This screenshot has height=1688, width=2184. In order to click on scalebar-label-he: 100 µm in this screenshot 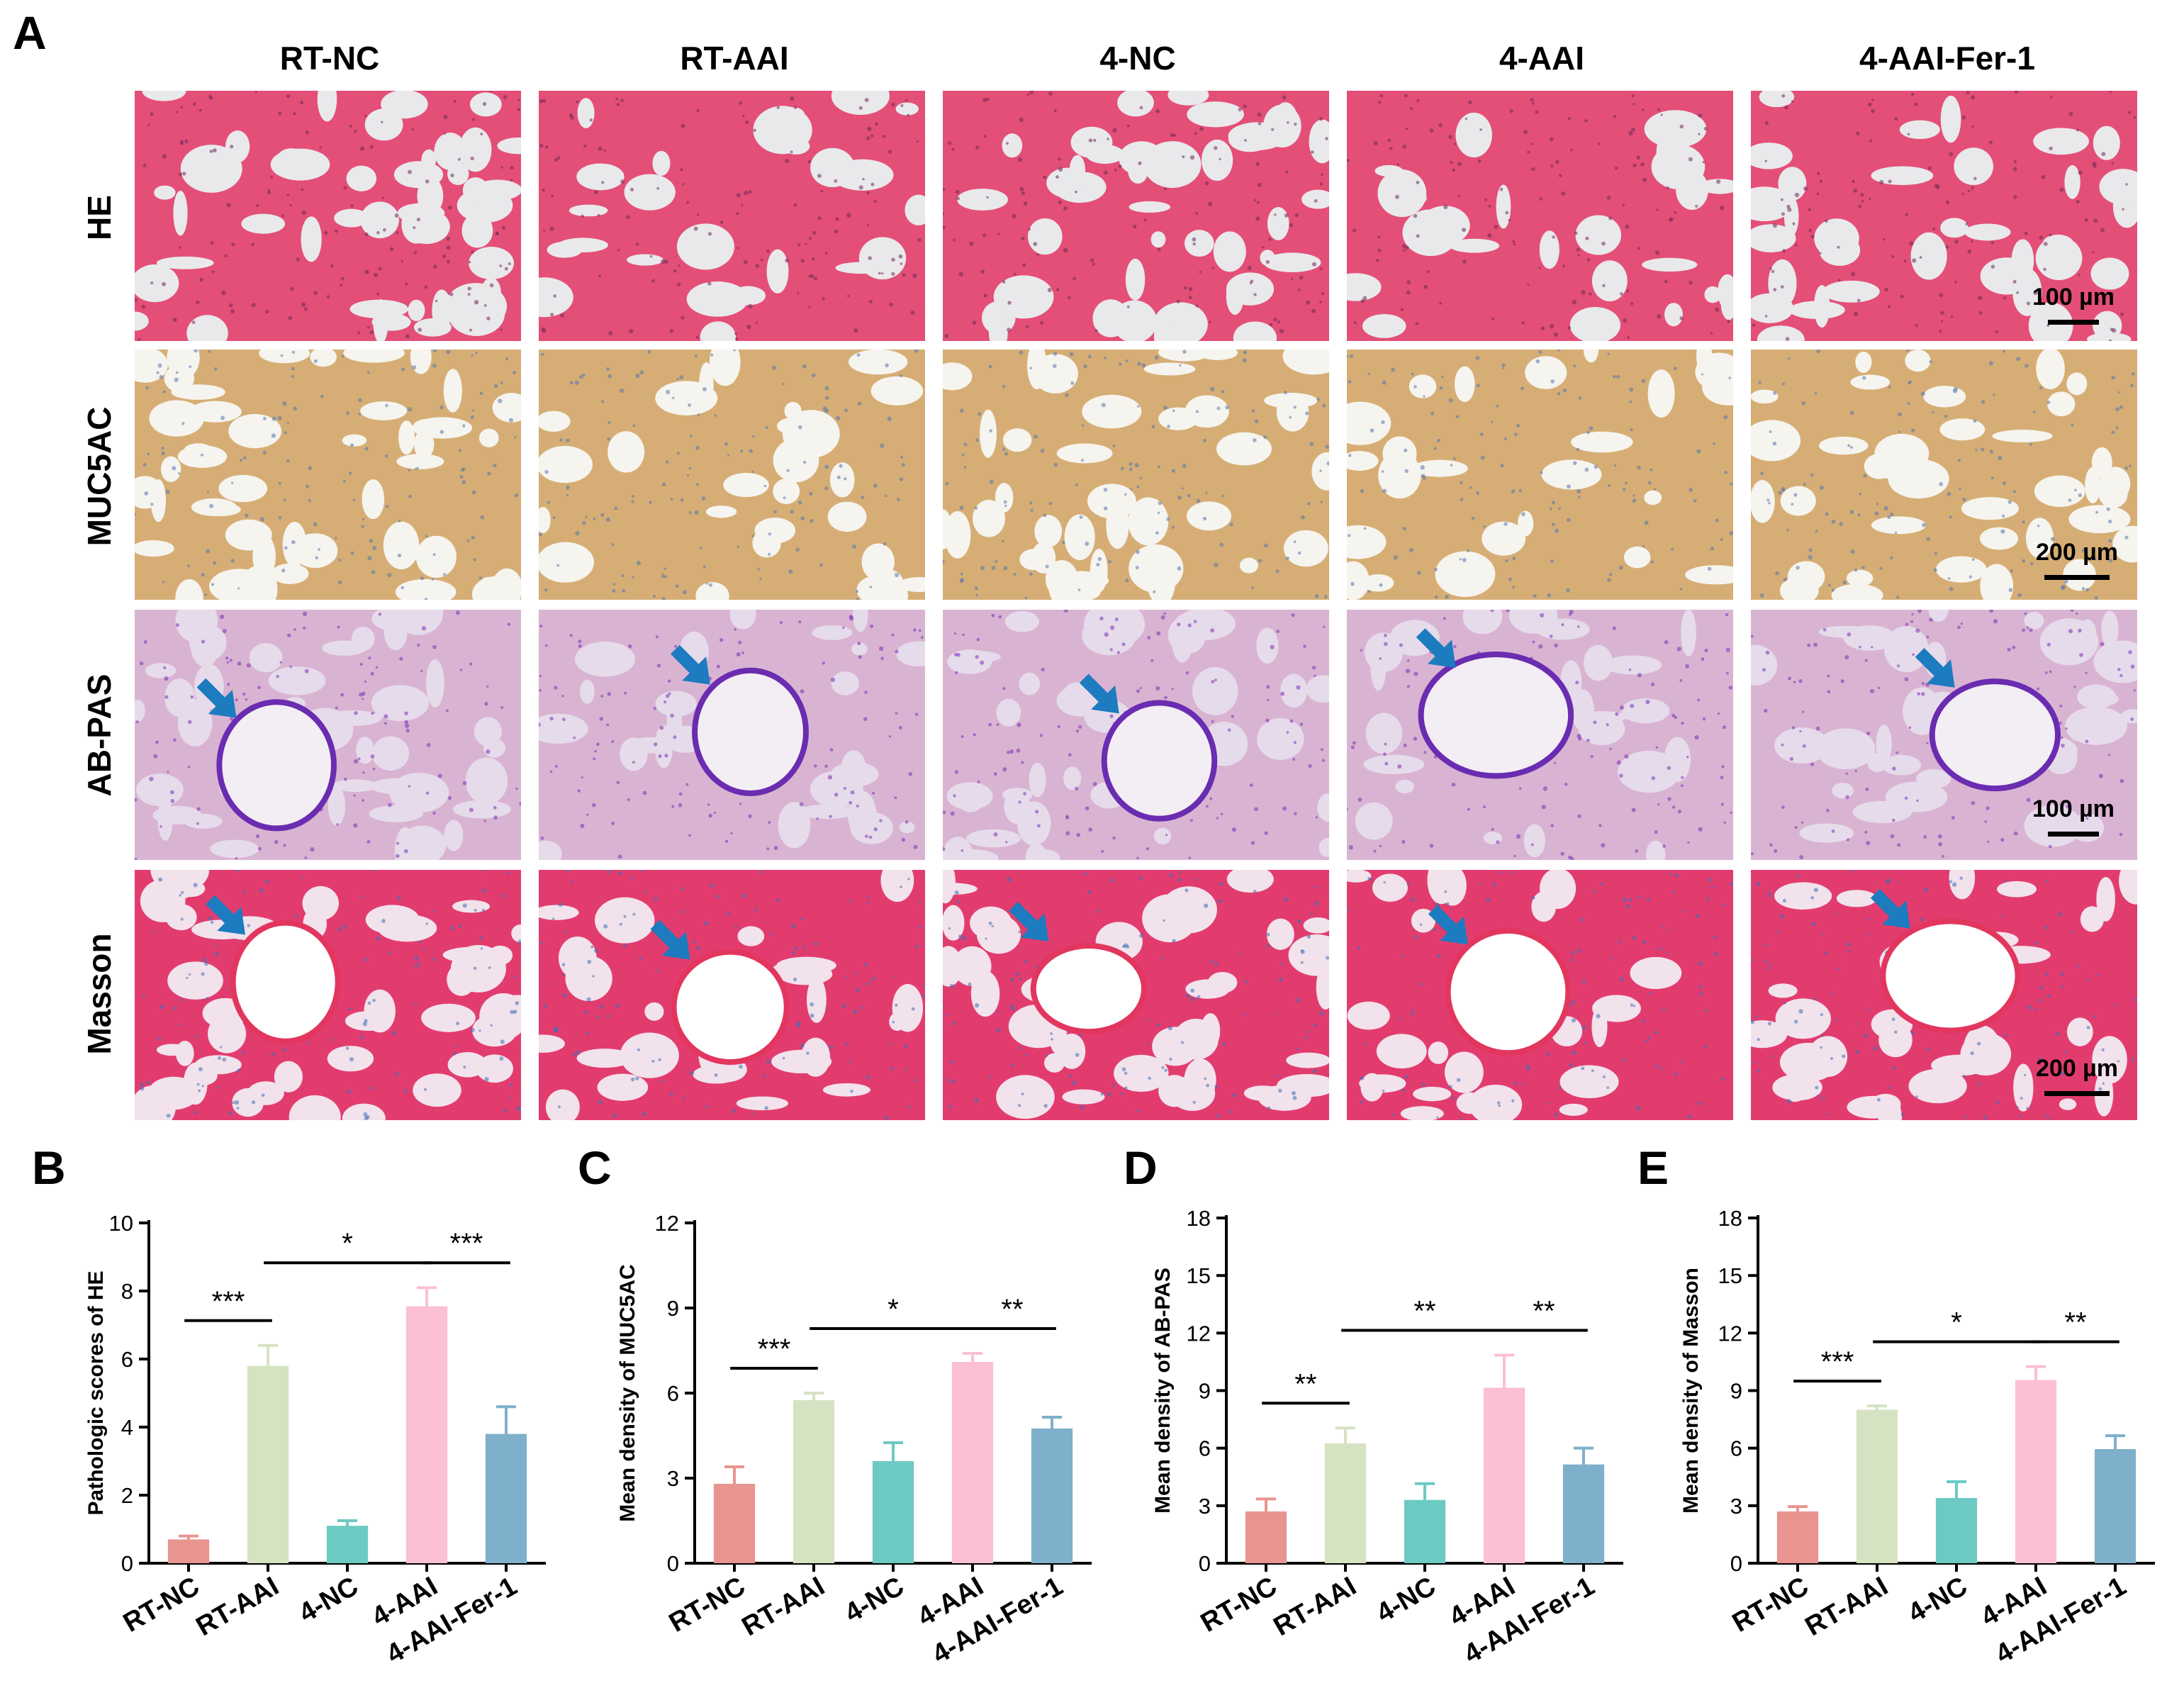, I will do `click(2073, 297)`.